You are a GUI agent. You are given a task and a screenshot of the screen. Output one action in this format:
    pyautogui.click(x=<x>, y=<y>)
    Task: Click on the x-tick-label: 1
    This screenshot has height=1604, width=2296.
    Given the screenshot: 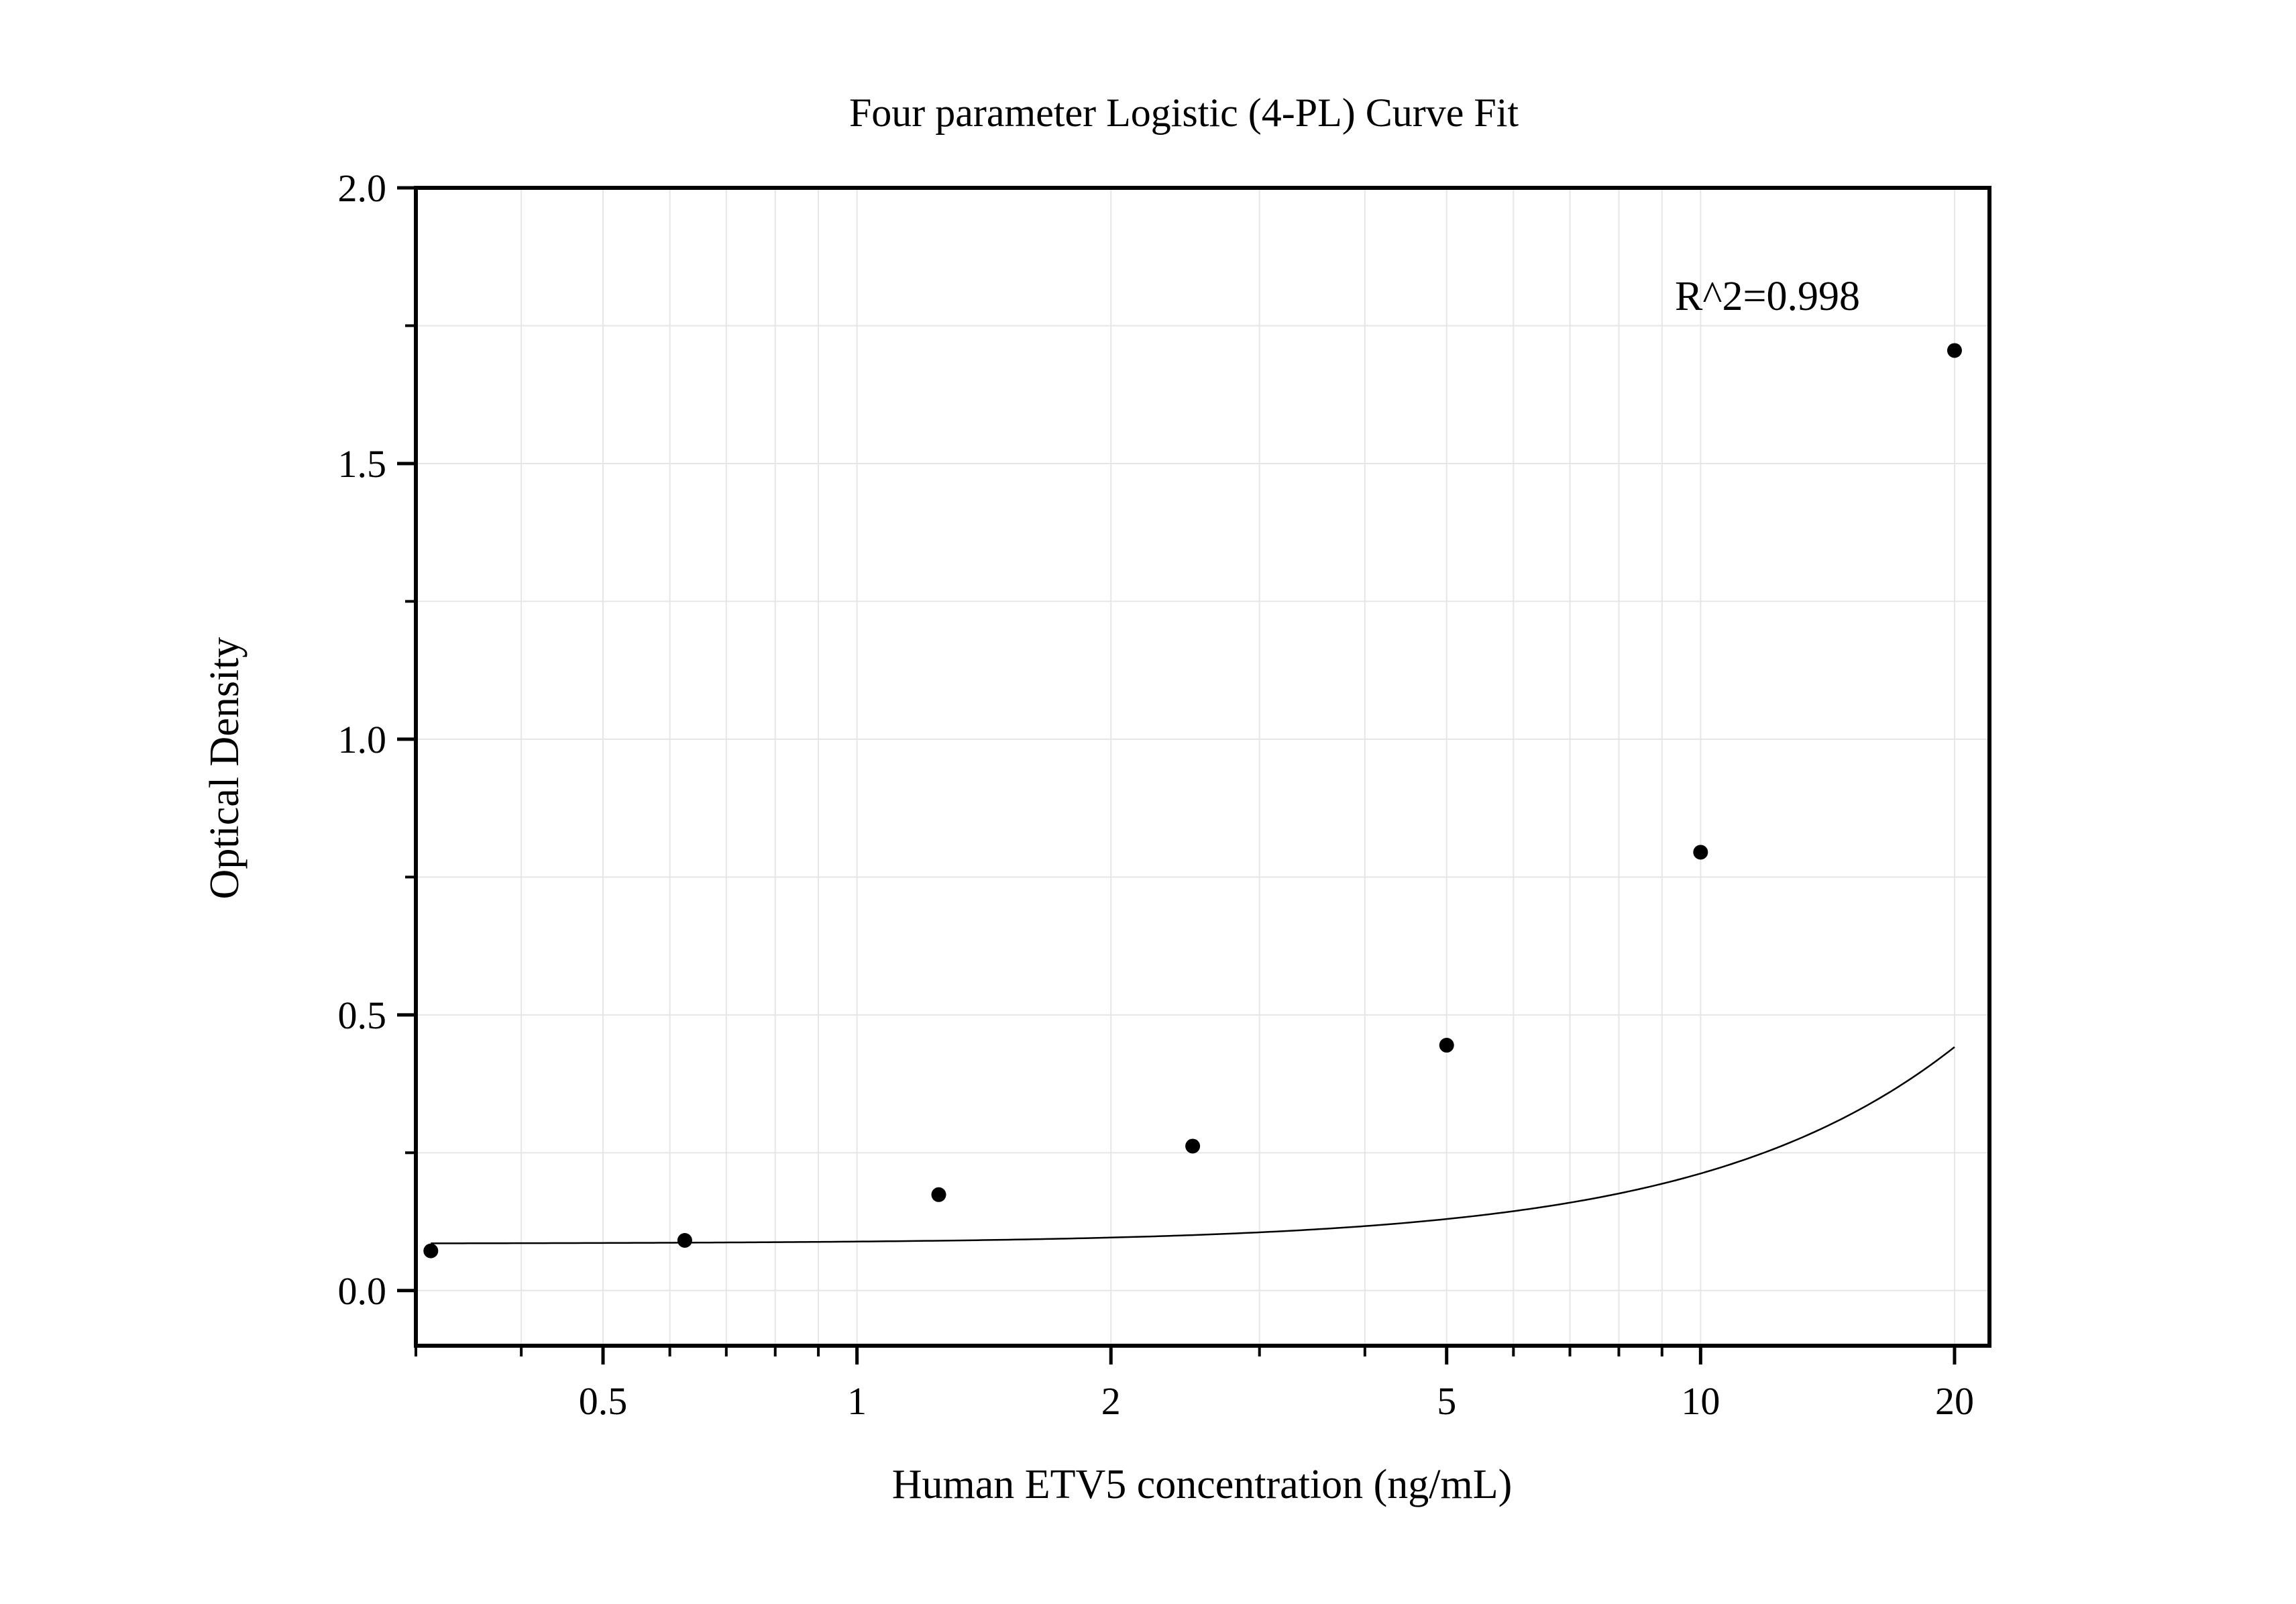 What is the action you would take?
    pyautogui.click(x=857, y=1401)
    